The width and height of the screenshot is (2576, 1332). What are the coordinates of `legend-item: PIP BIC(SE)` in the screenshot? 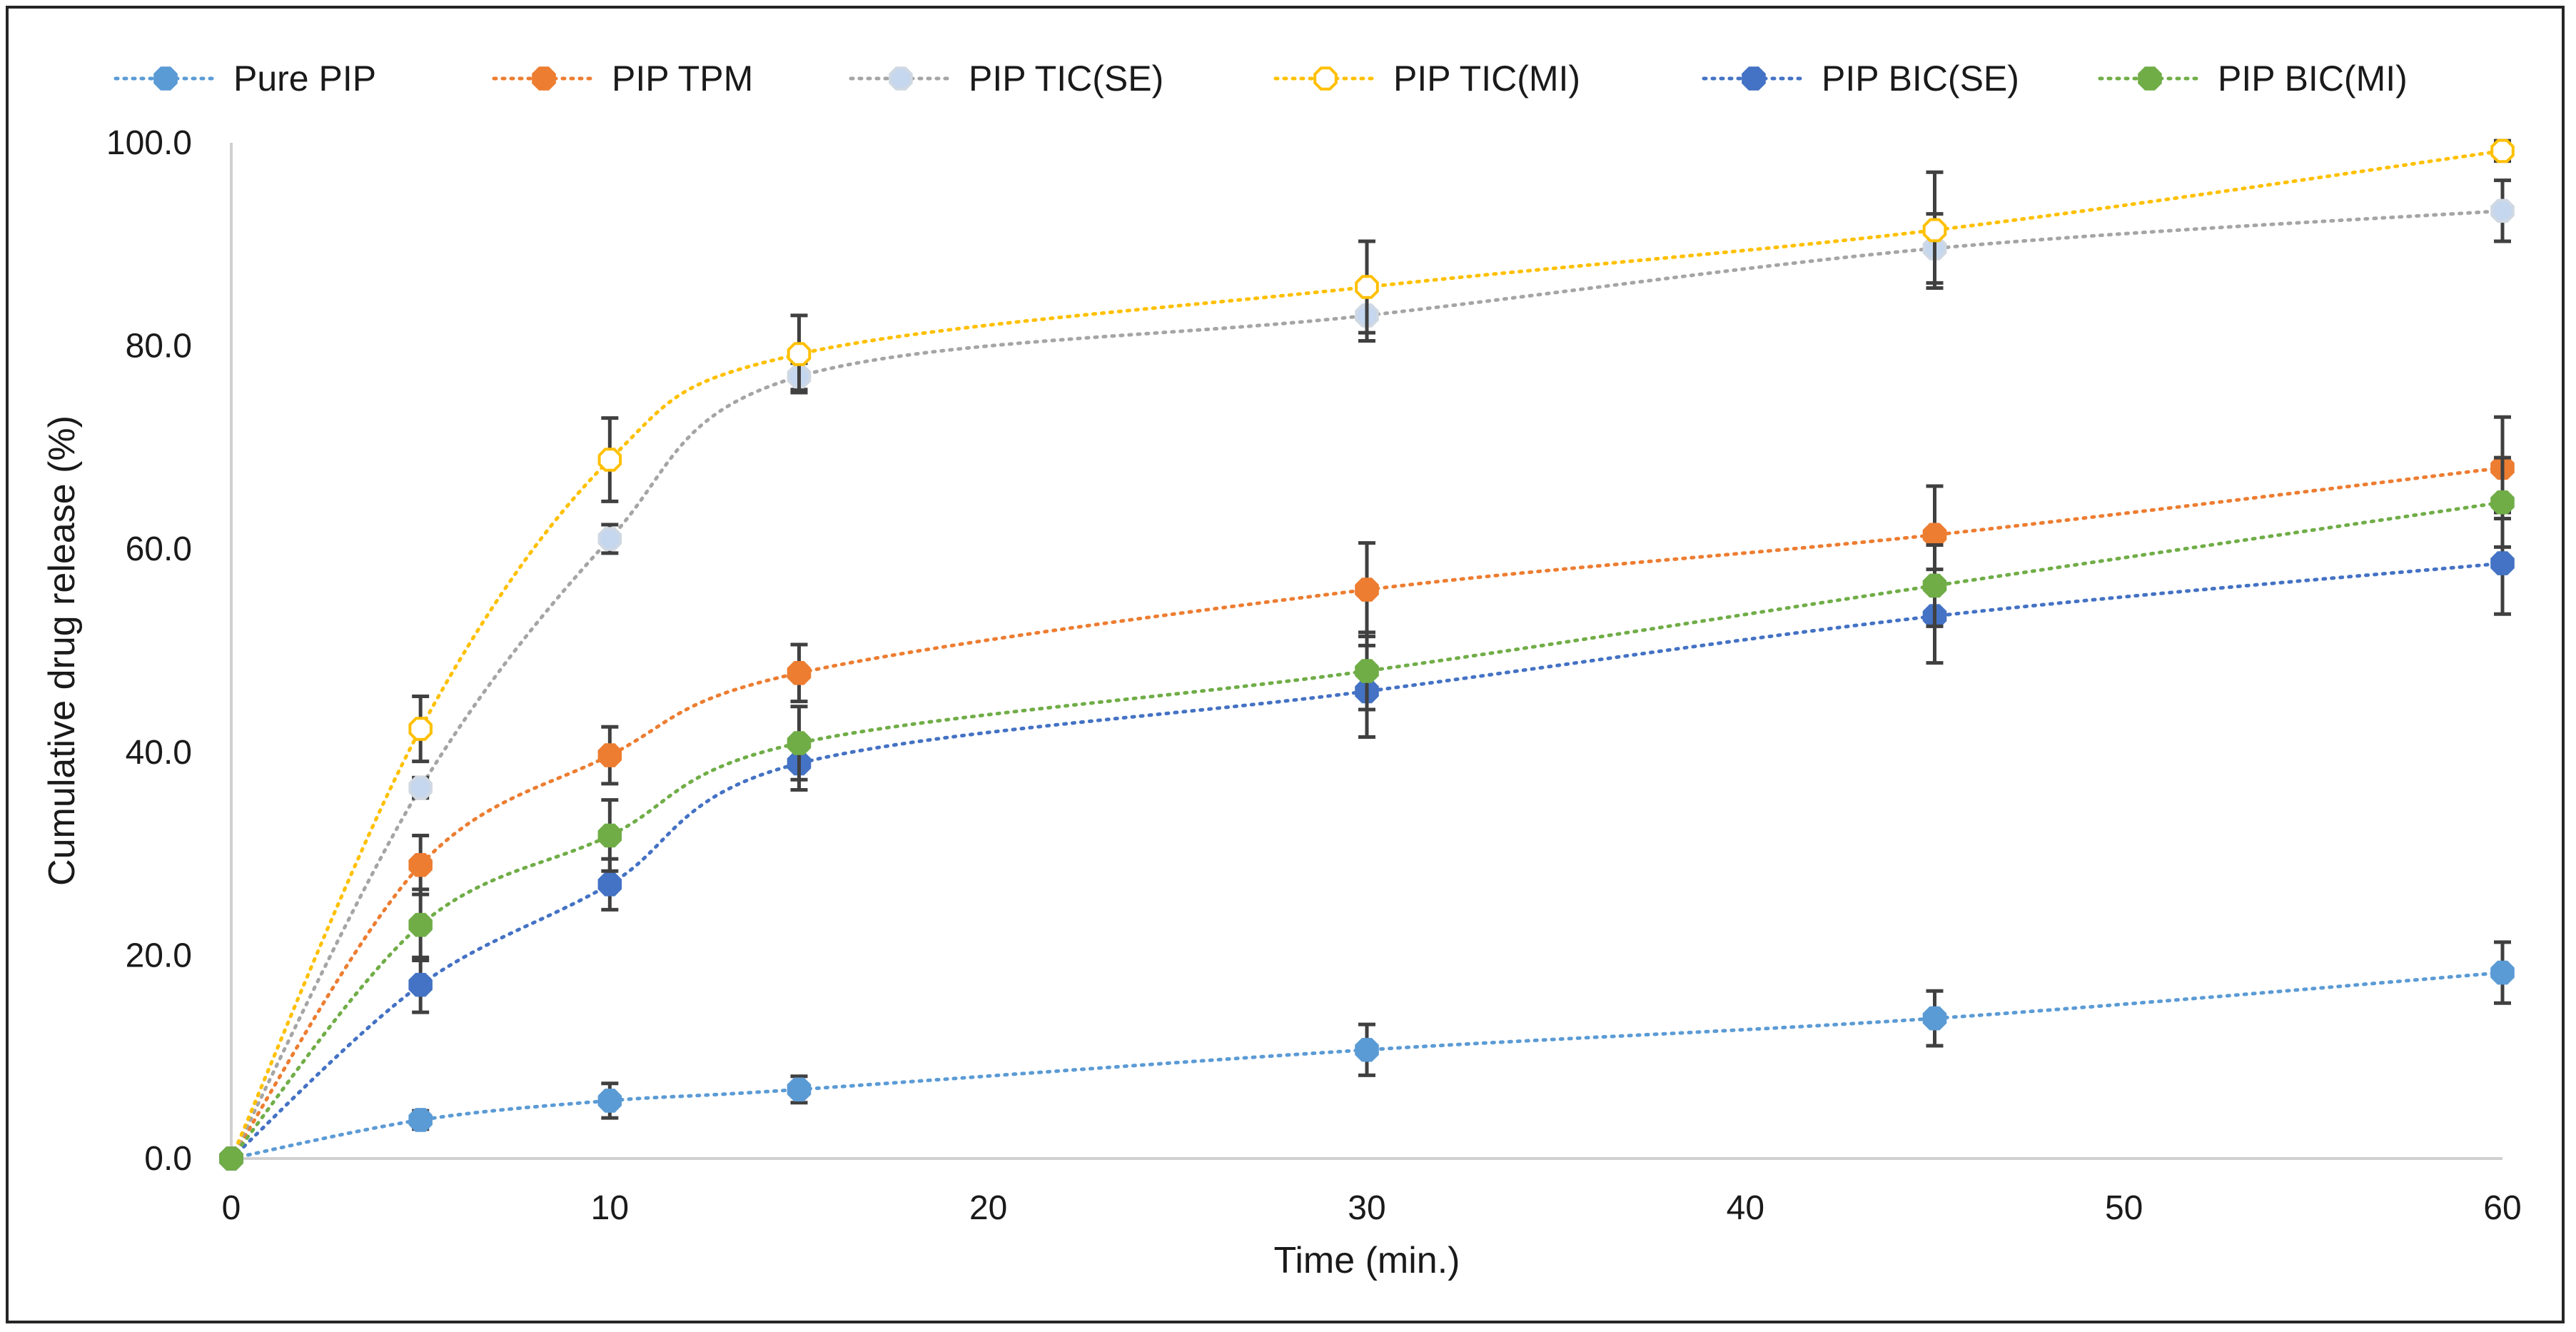 It's located at (1860, 79).